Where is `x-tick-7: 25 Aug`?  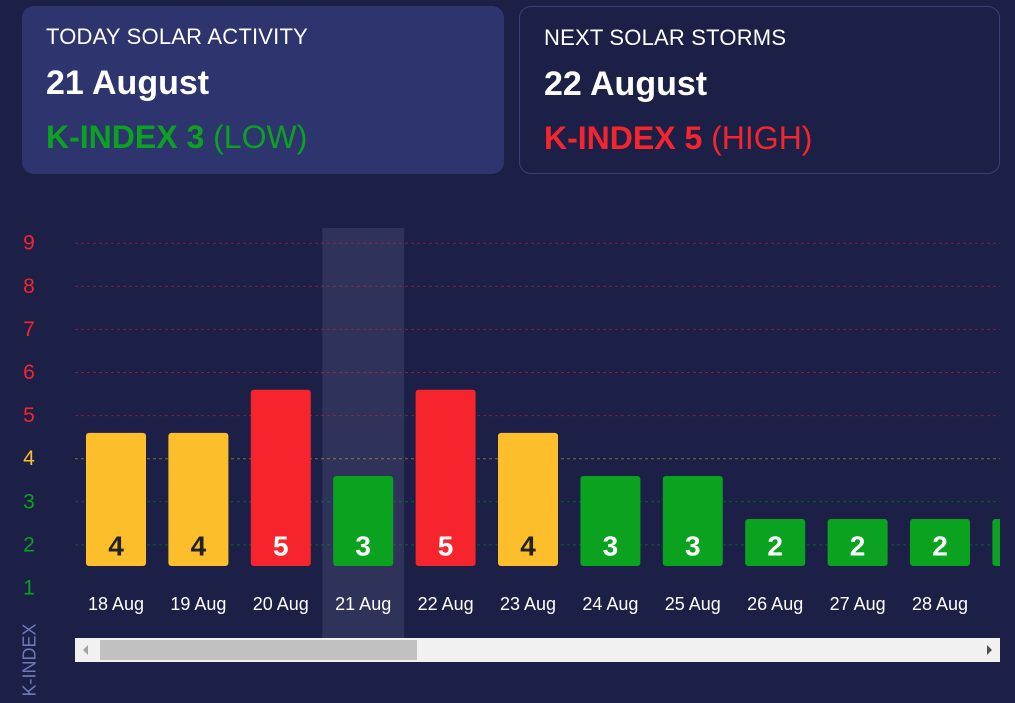
x-tick-7: 25 Aug is located at coordinates (693, 604).